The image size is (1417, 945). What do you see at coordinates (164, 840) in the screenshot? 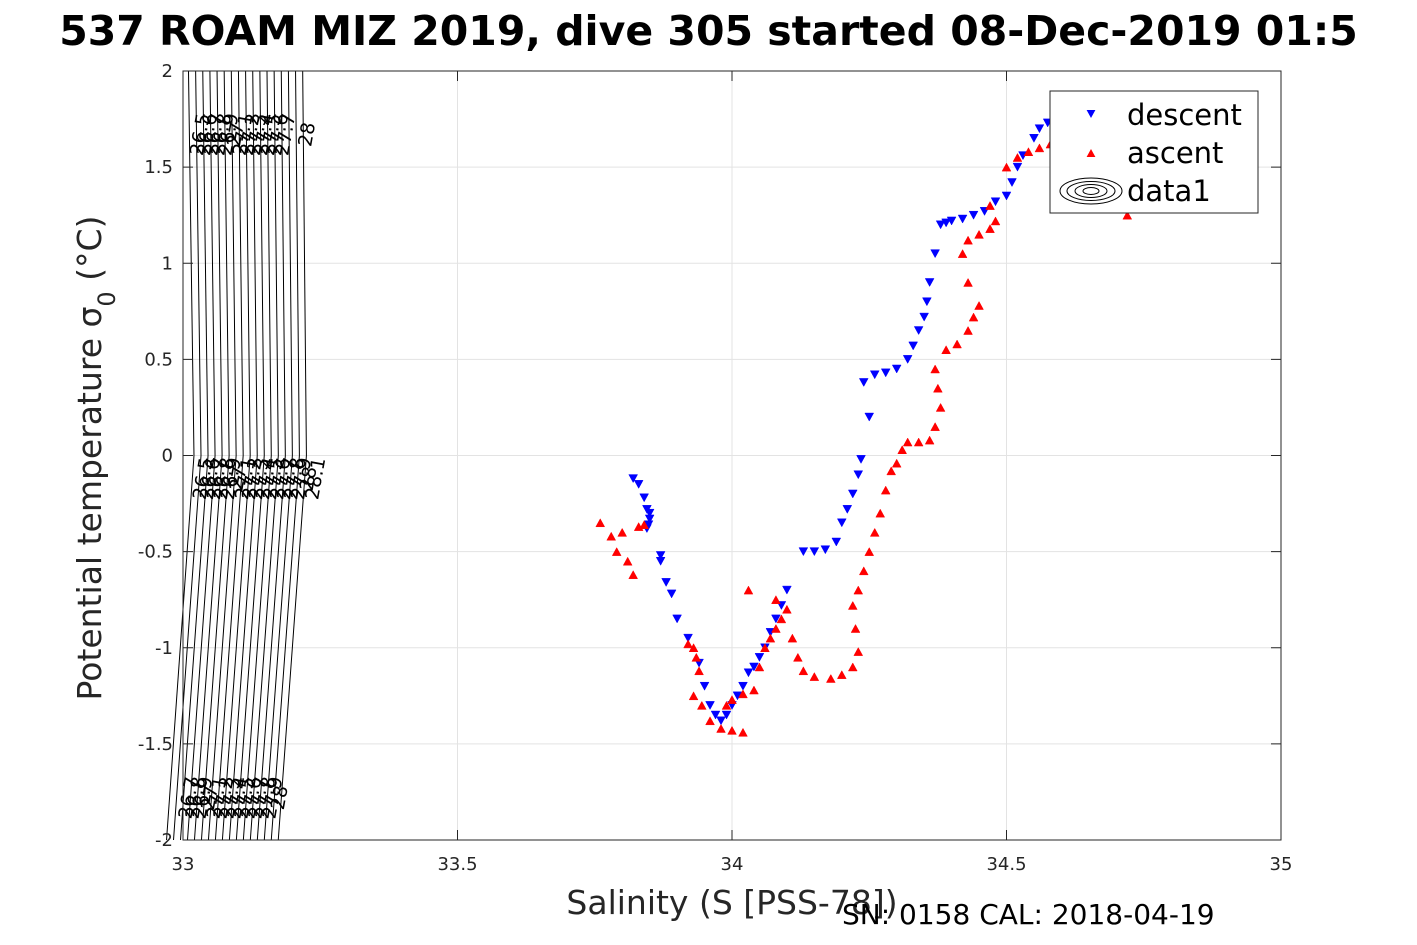
I see `y-tick-label: -2` at bounding box center [164, 840].